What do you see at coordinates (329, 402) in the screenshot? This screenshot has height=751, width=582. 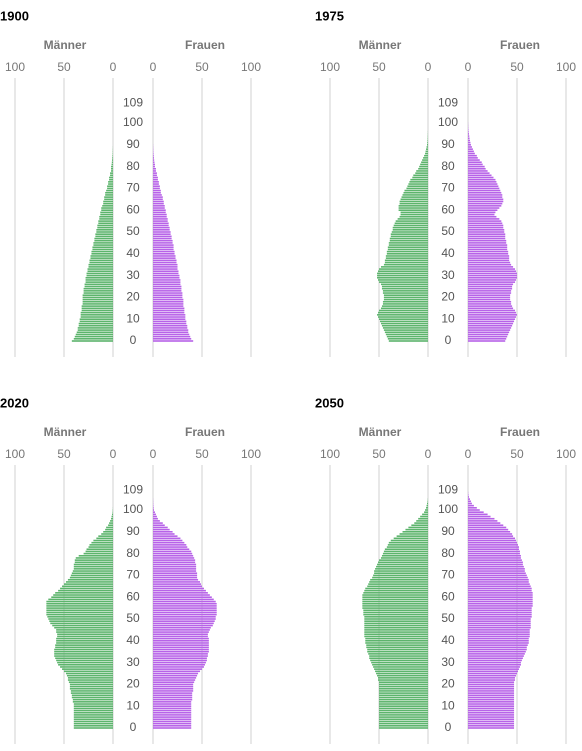 I see `chart-title: 2050` at bounding box center [329, 402].